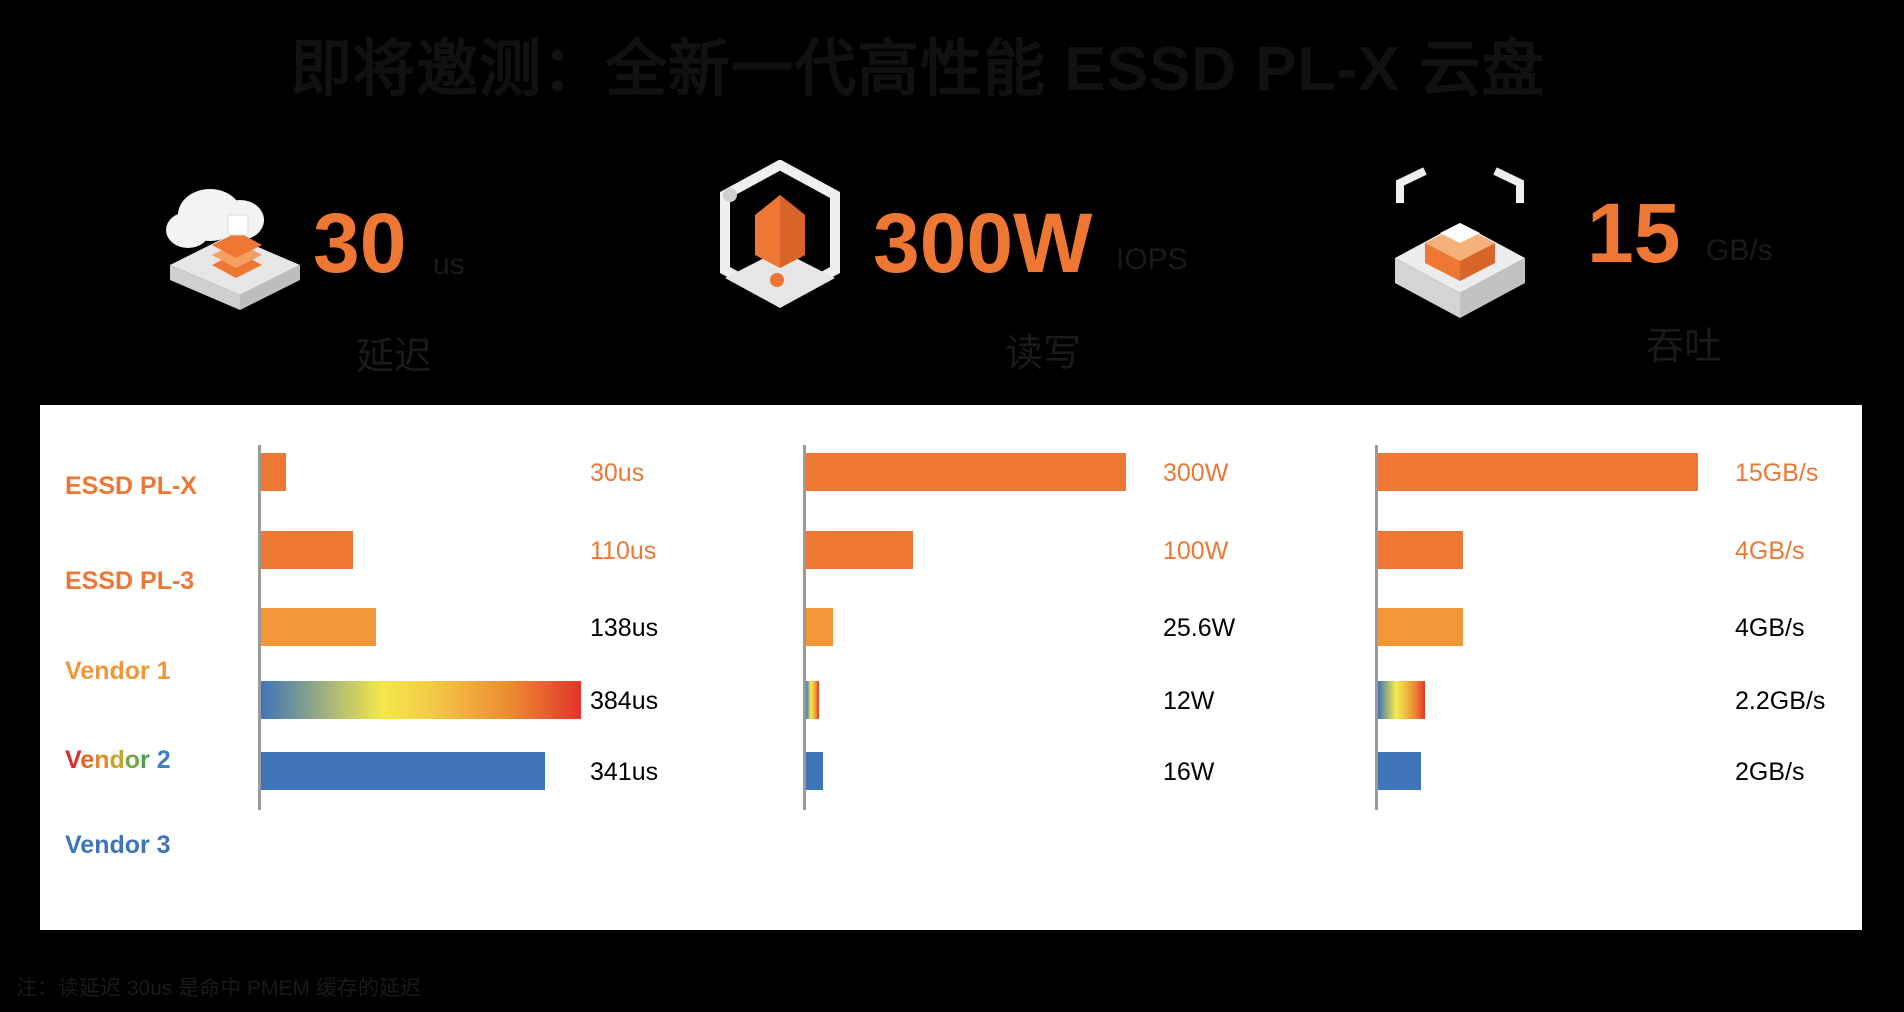  Describe the element at coordinates (623, 551) in the screenshot. I see `value-label: 110us` at that location.